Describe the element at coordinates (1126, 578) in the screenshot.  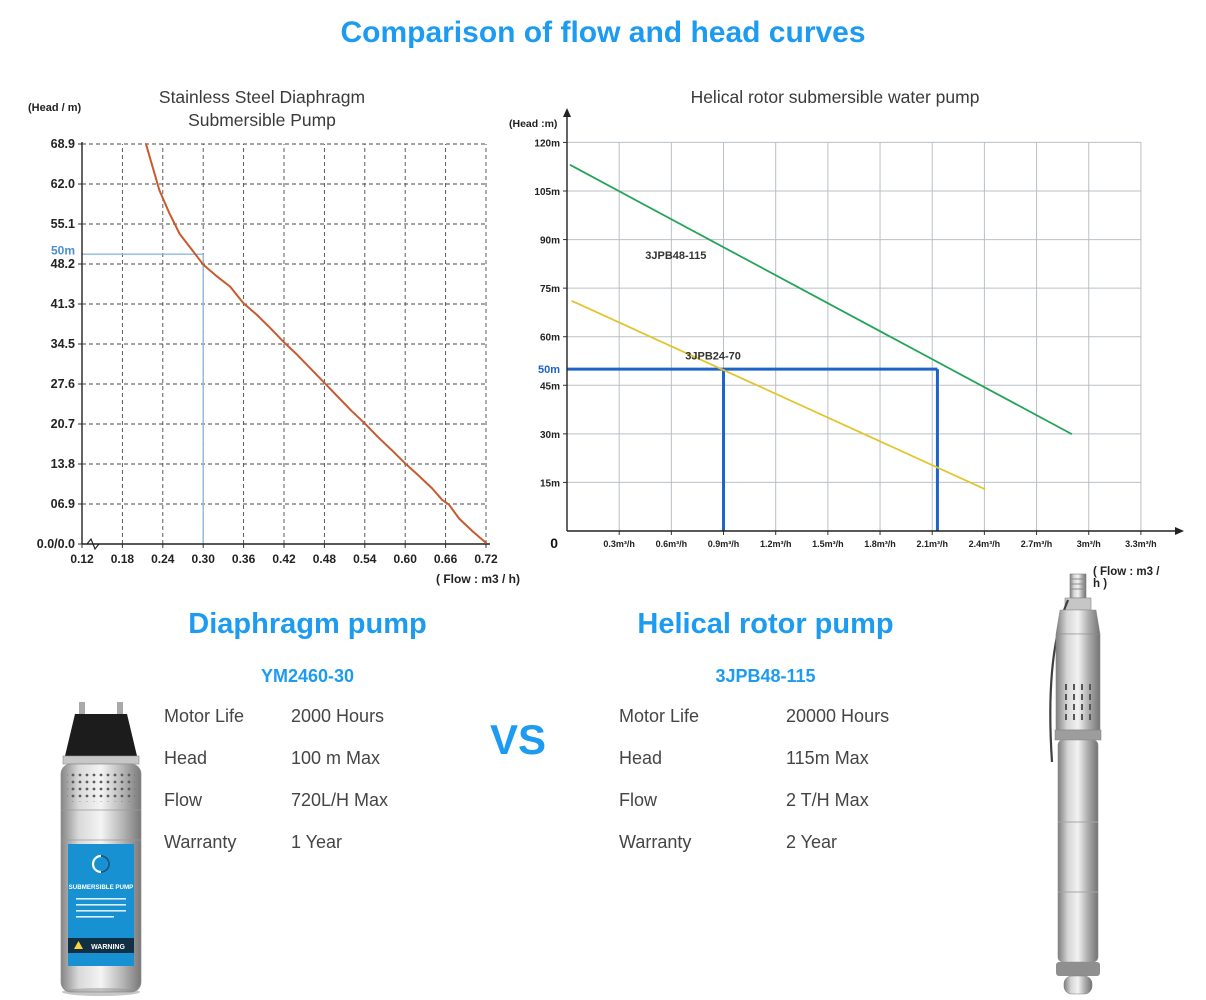
I see `right-chart-xlabel: ( Flow : m3 / h )` at that location.